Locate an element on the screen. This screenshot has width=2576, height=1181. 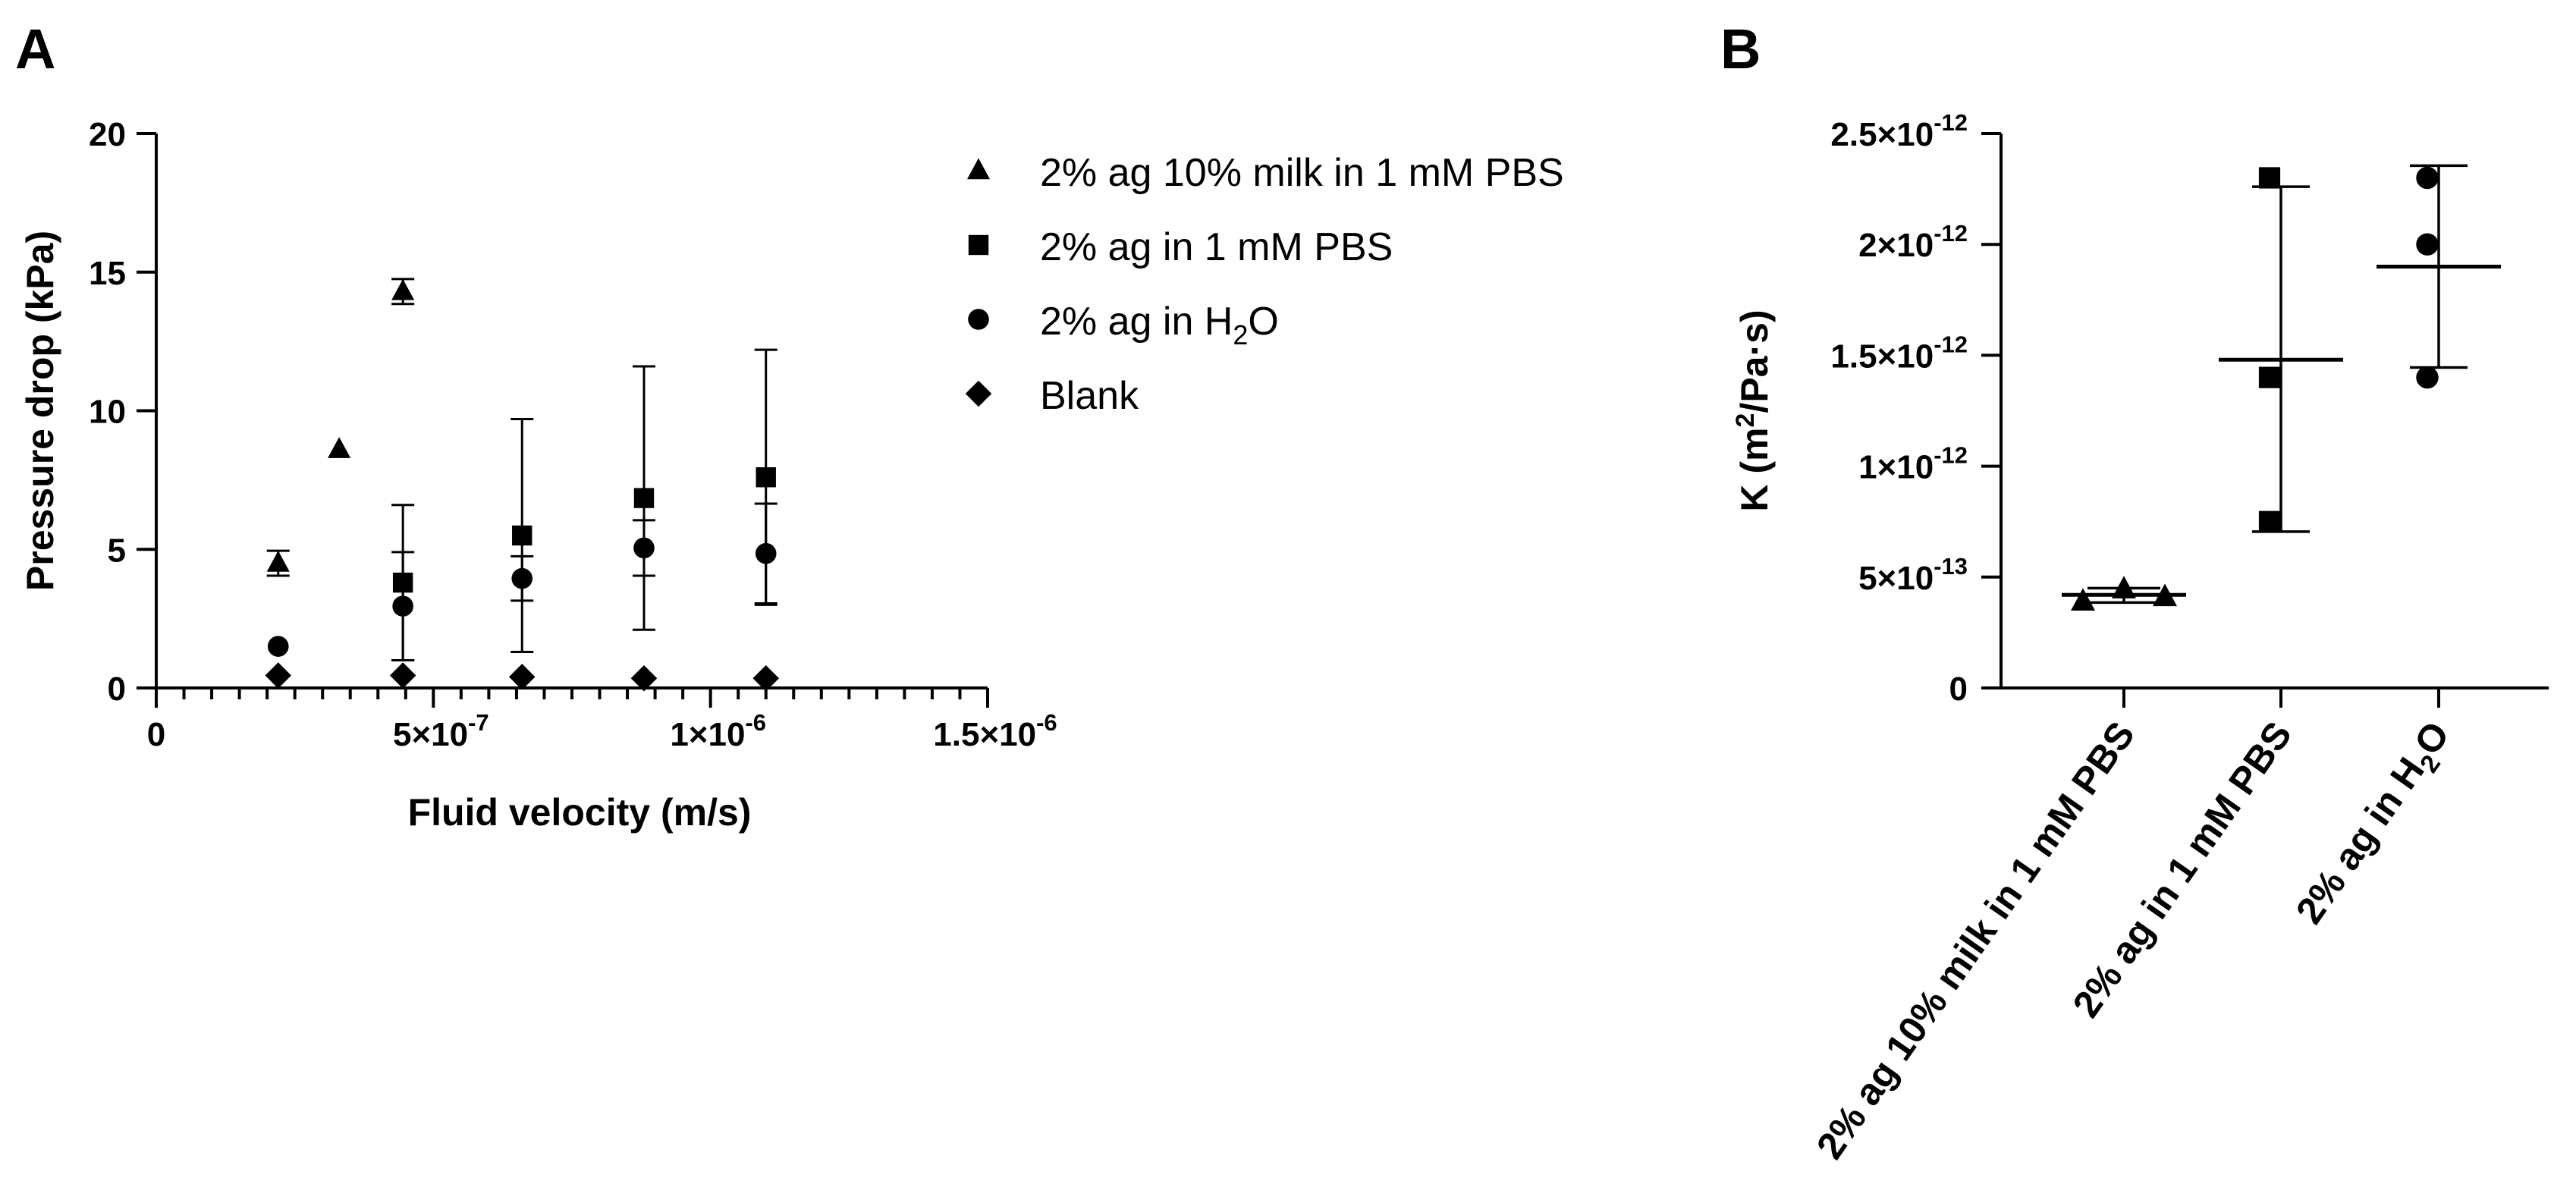
y-tick-label: 2.5×10⁻¹² is located at coordinates (1899, 131).